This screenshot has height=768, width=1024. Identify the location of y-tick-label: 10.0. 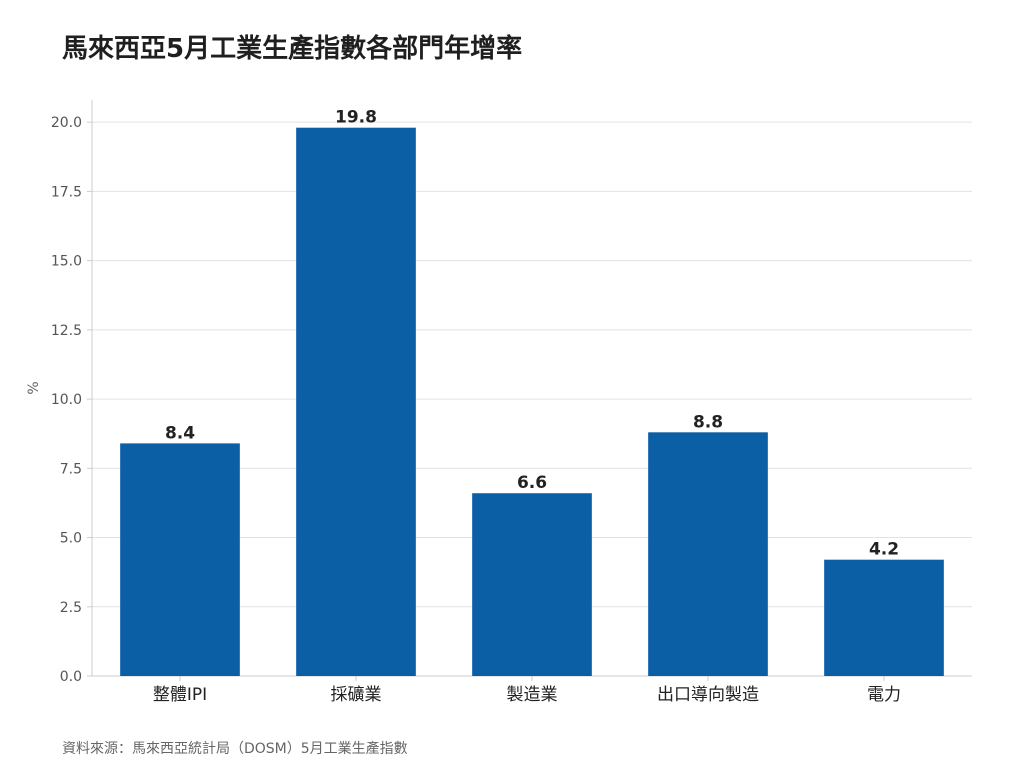
(66, 400).